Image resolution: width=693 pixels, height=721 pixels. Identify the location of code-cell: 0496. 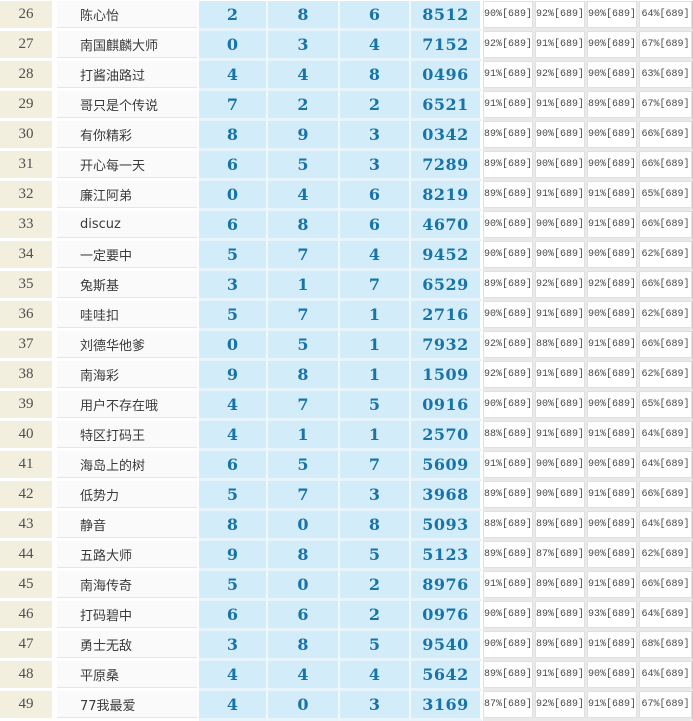
(447, 76).